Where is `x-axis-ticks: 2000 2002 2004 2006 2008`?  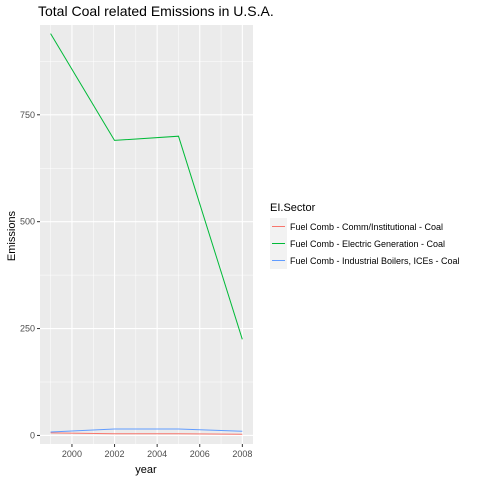
x-axis-ticks: 2000 2002 2004 2006 2008 is located at coordinates (157, 451).